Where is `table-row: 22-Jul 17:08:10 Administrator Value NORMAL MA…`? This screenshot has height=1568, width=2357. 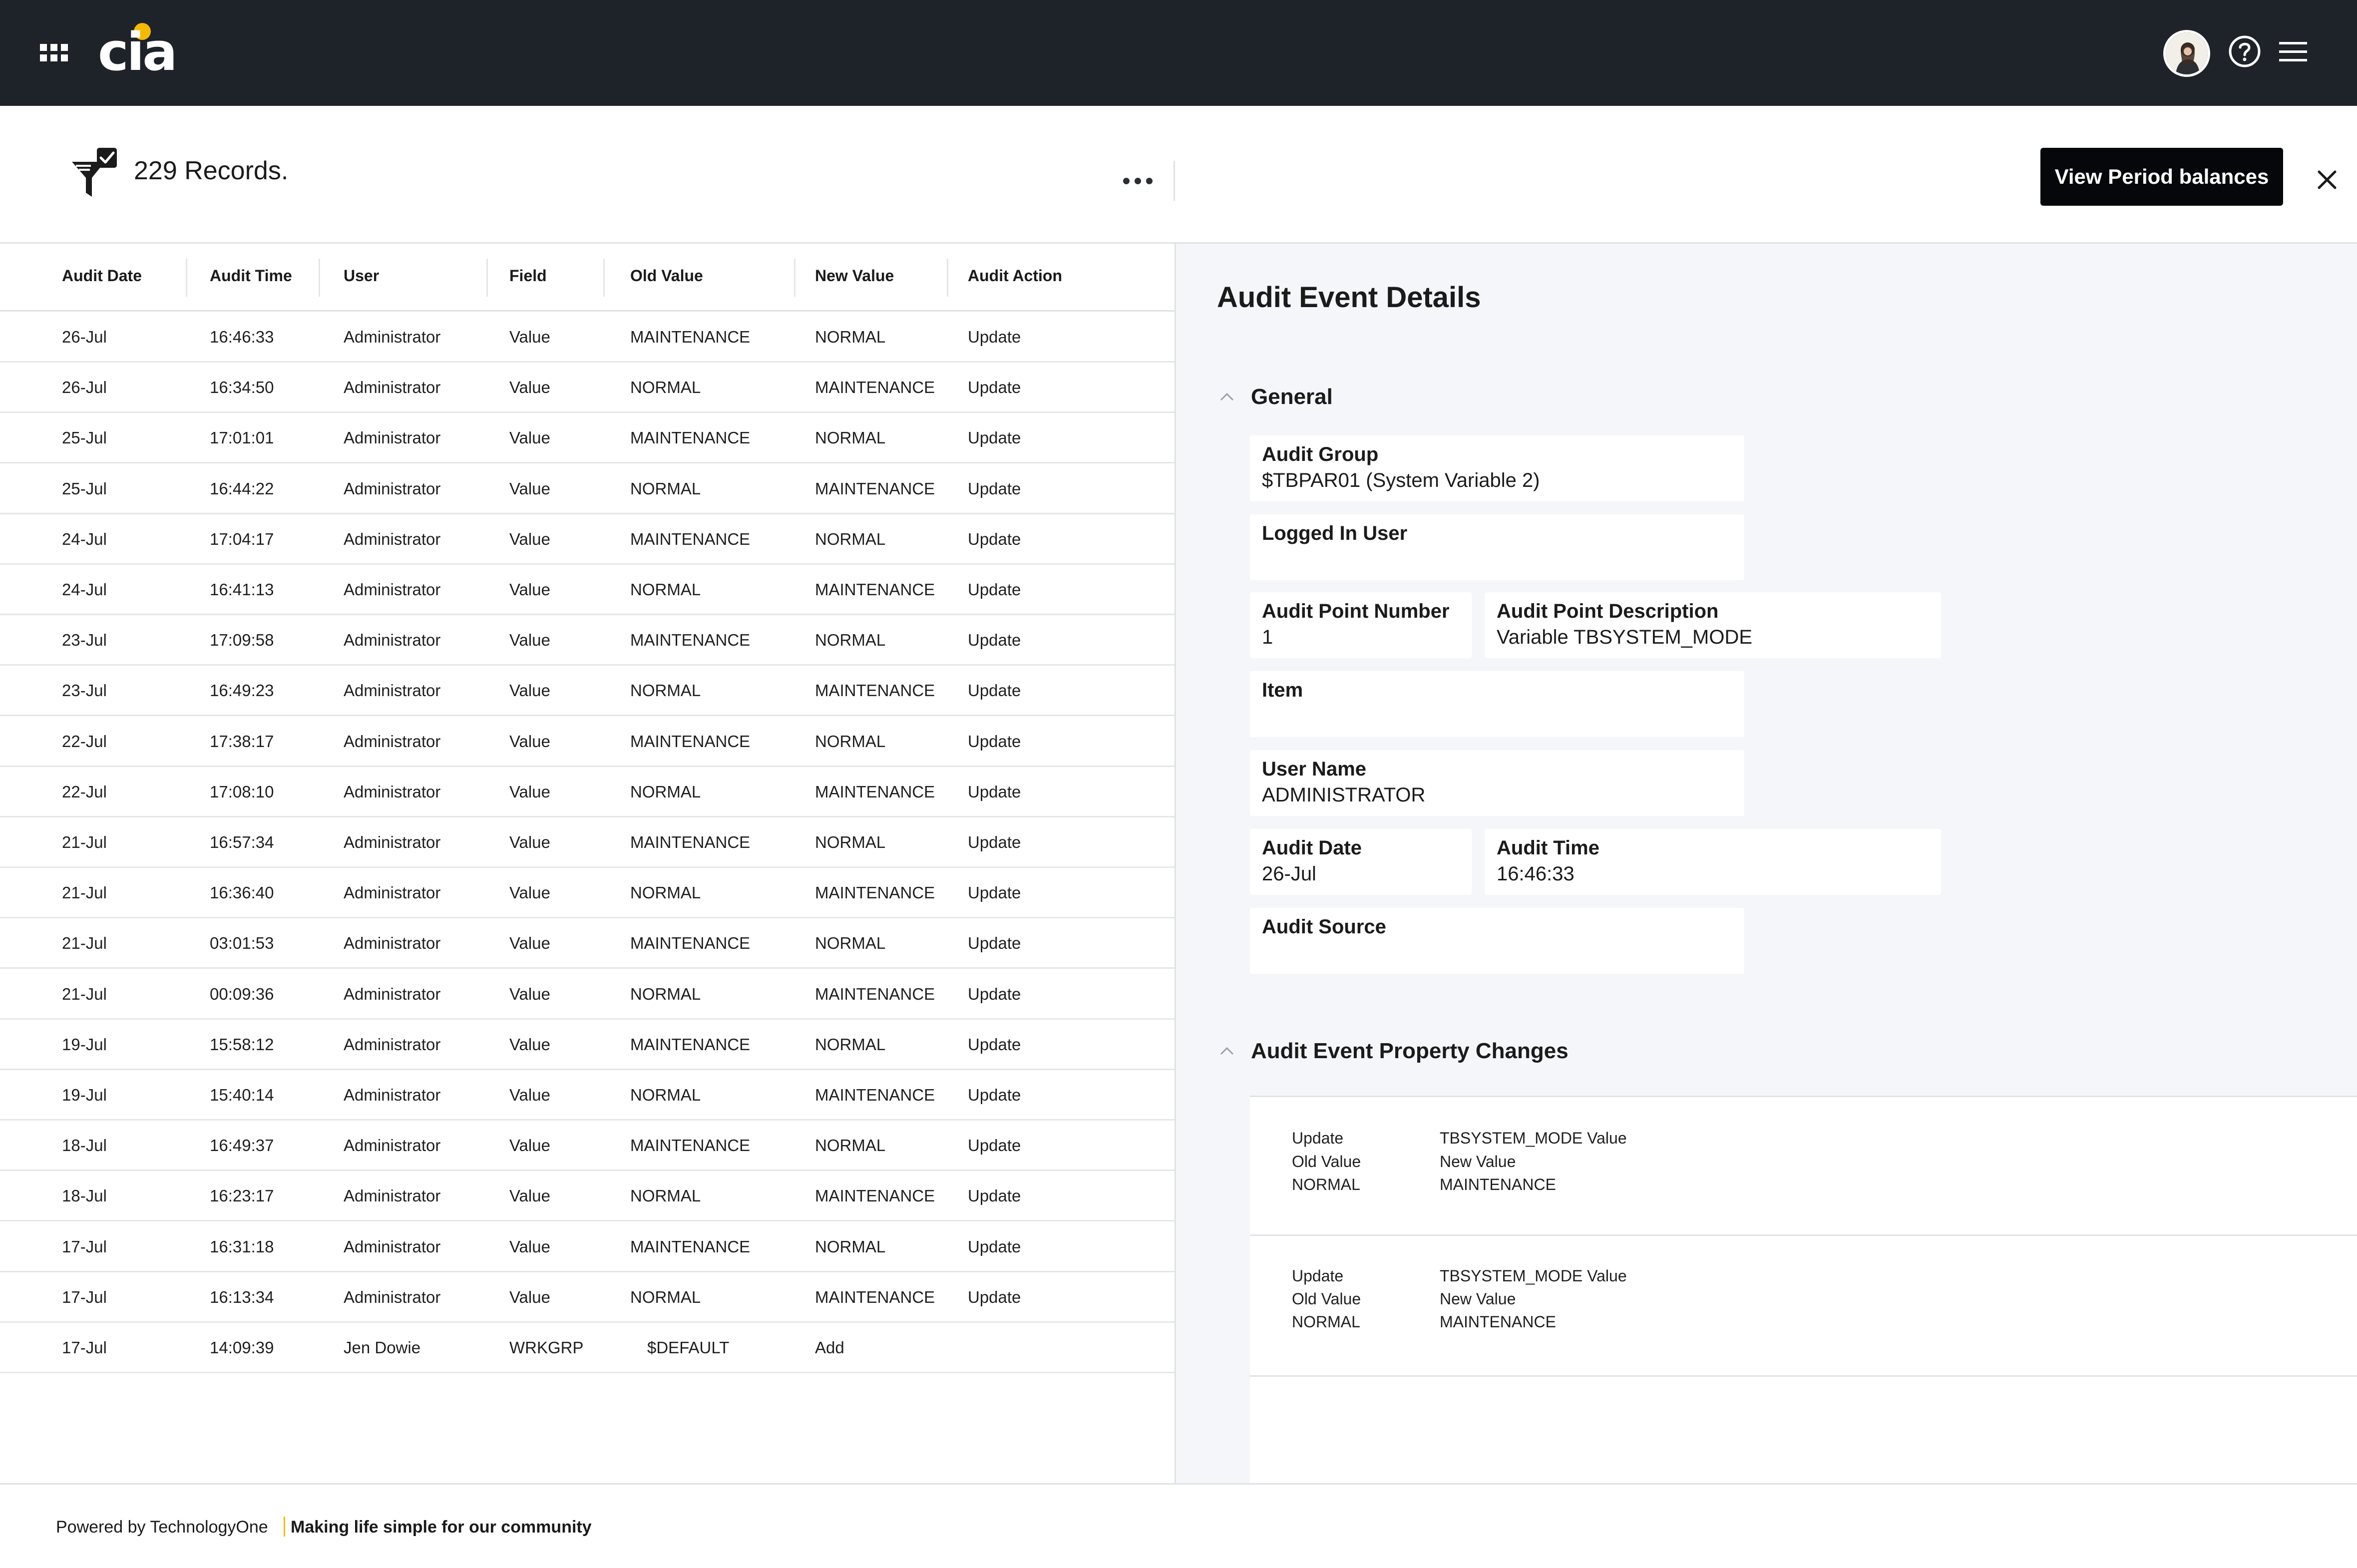
table-row: 22-Jul 17:08:10 Administrator Value NORMAL MA… is located at coordinates (588, 792).